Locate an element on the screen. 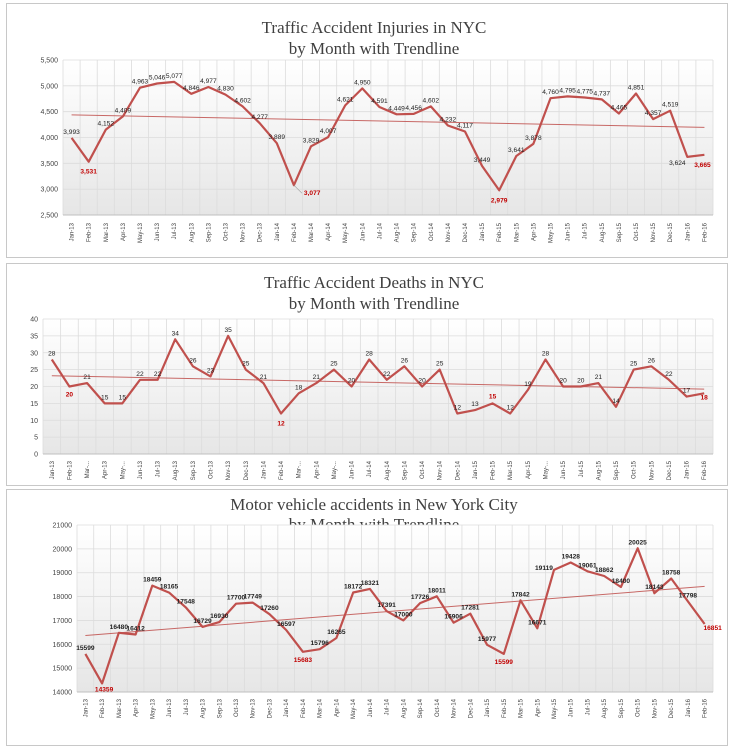 This screenshot has width=737, height=749. x-tick-label: Oct-15 is located at coordinates (639, 707).